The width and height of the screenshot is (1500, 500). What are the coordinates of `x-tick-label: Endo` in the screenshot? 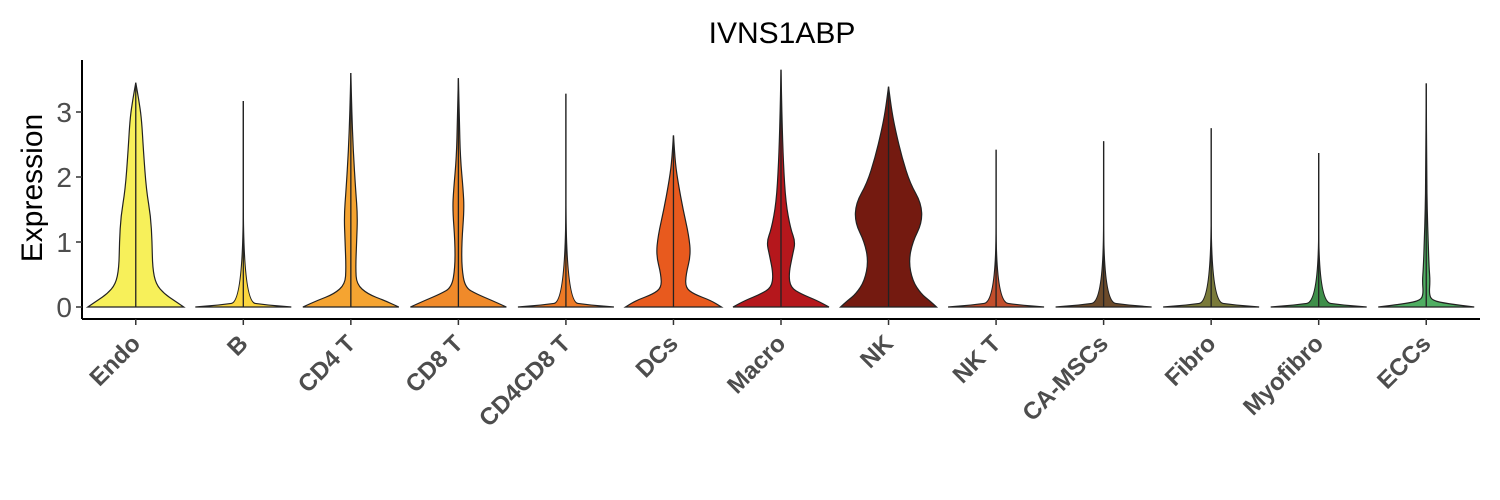 It's located at (115, 361).